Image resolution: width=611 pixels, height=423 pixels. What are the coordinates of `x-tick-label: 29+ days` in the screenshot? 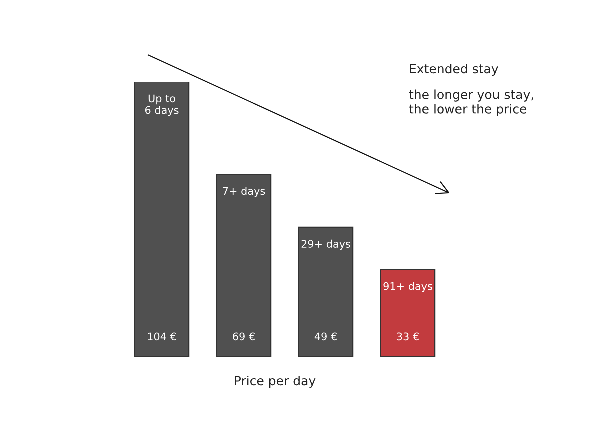 It's located at (326, 245).